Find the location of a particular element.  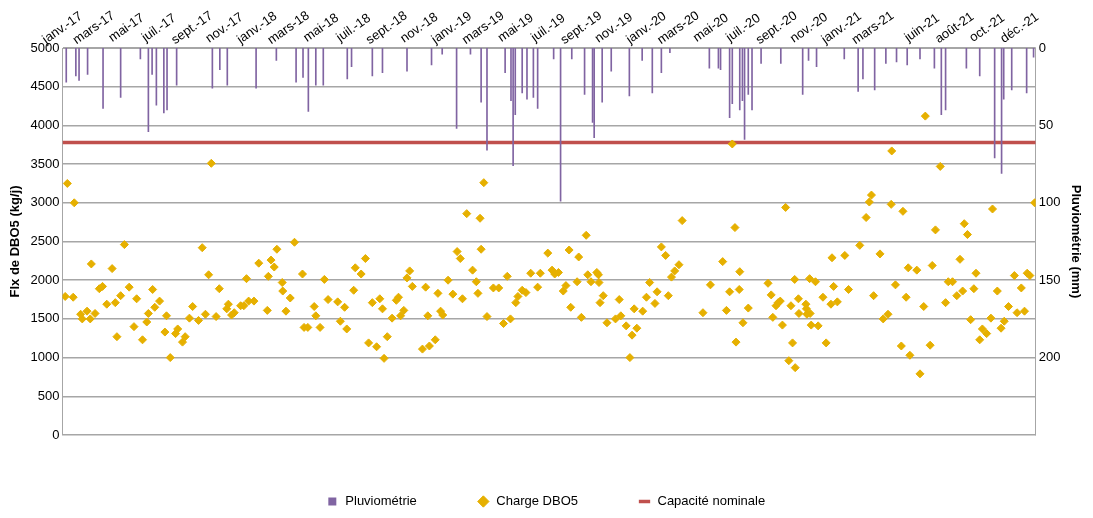

y-axis-title: Flx de DBO5 (kg/j) is located at coordinates (15, 241).